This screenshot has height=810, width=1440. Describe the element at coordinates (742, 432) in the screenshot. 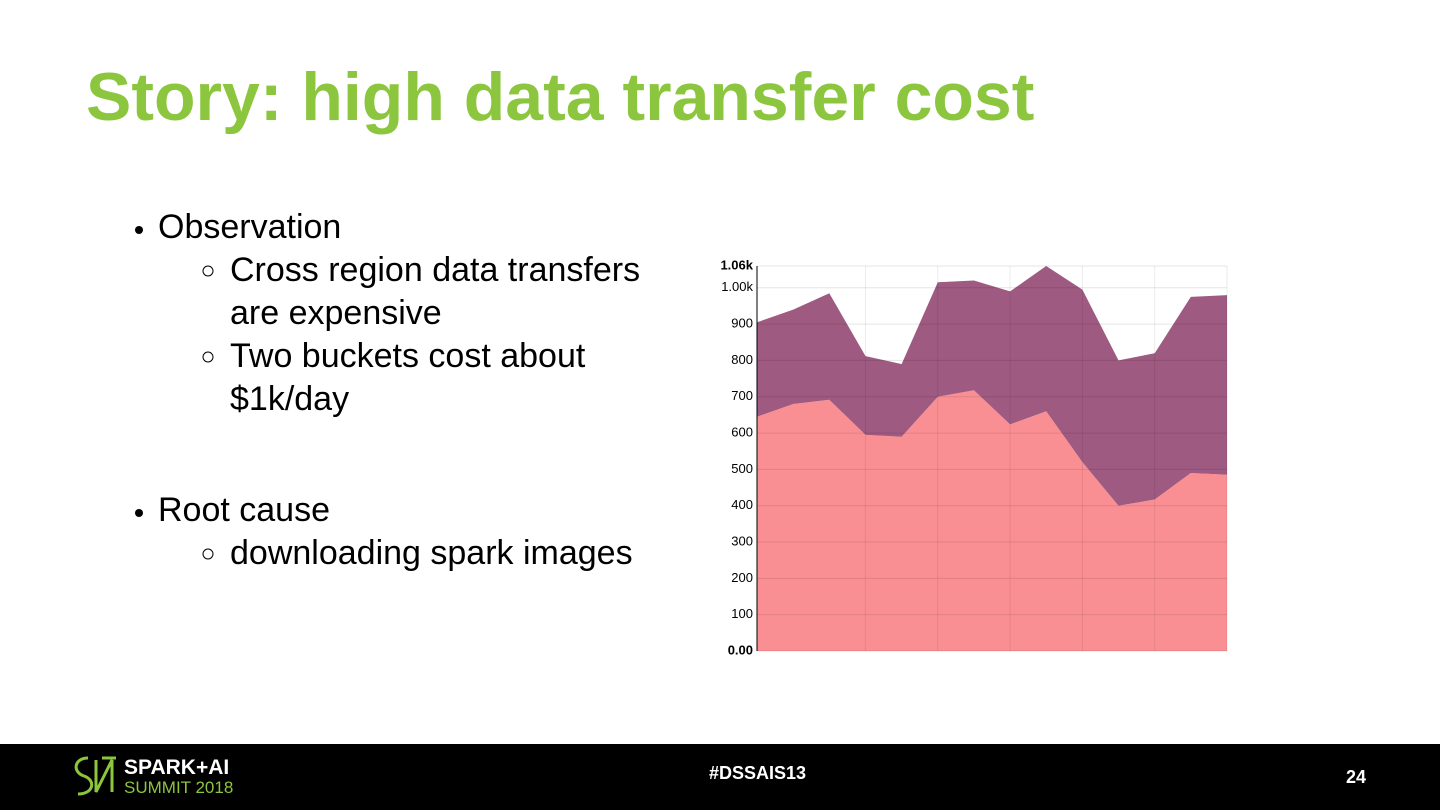

I see `y-tick-label: 600` at that location.